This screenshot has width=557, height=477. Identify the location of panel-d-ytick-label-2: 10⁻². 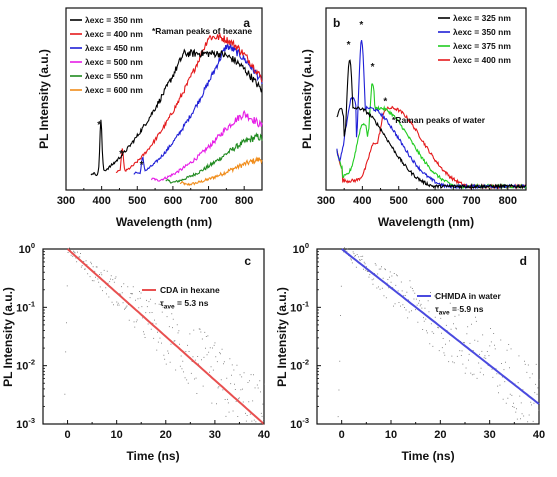
(299, 365).